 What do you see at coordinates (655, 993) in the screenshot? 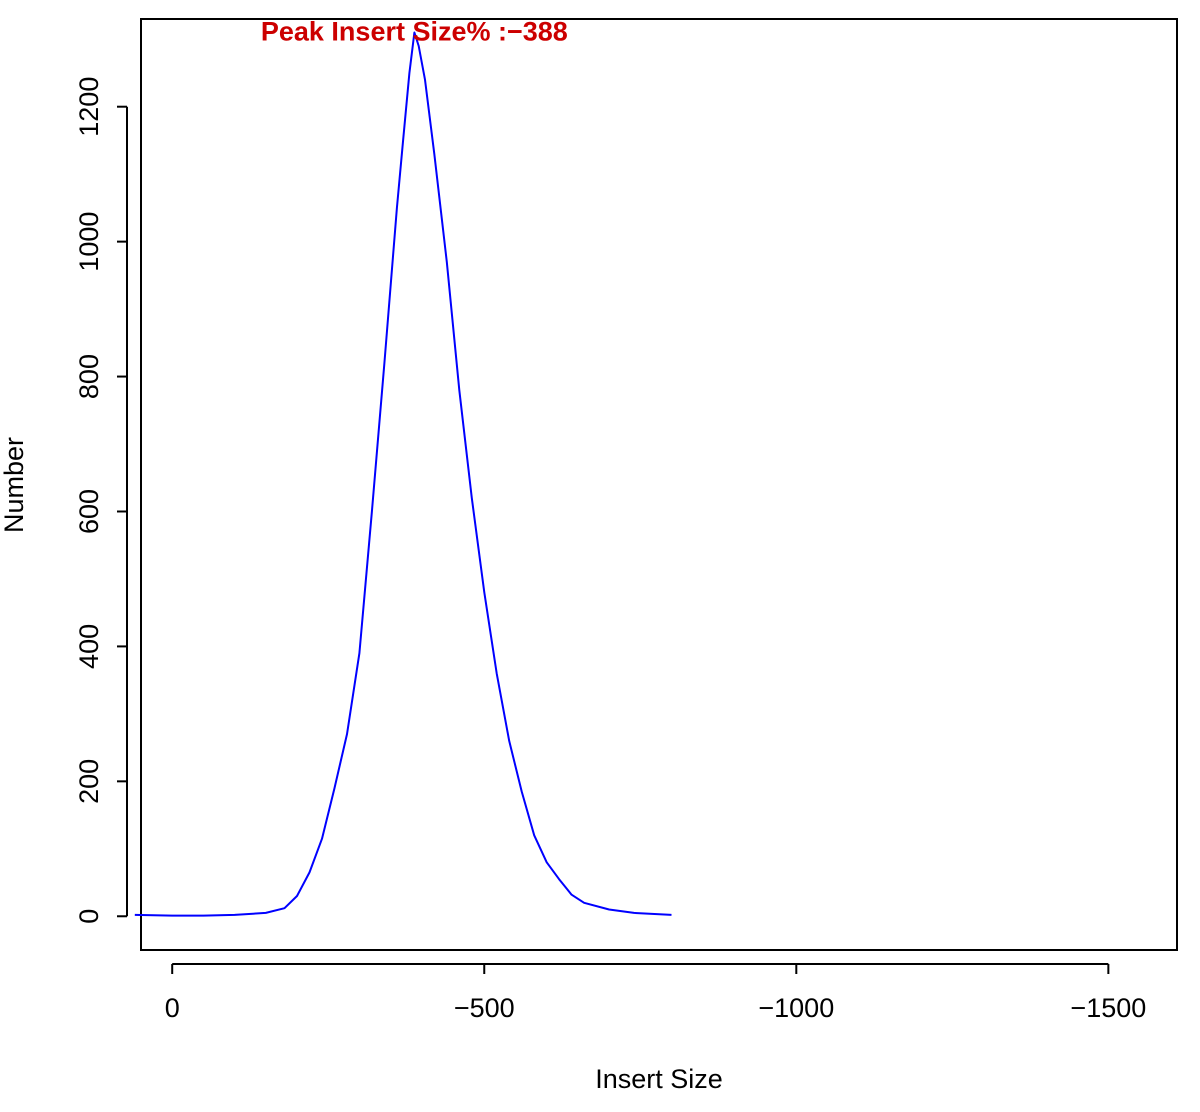
I see `x-axis: 0 −500 −1000 −1500` at bounding box center [655, 993].